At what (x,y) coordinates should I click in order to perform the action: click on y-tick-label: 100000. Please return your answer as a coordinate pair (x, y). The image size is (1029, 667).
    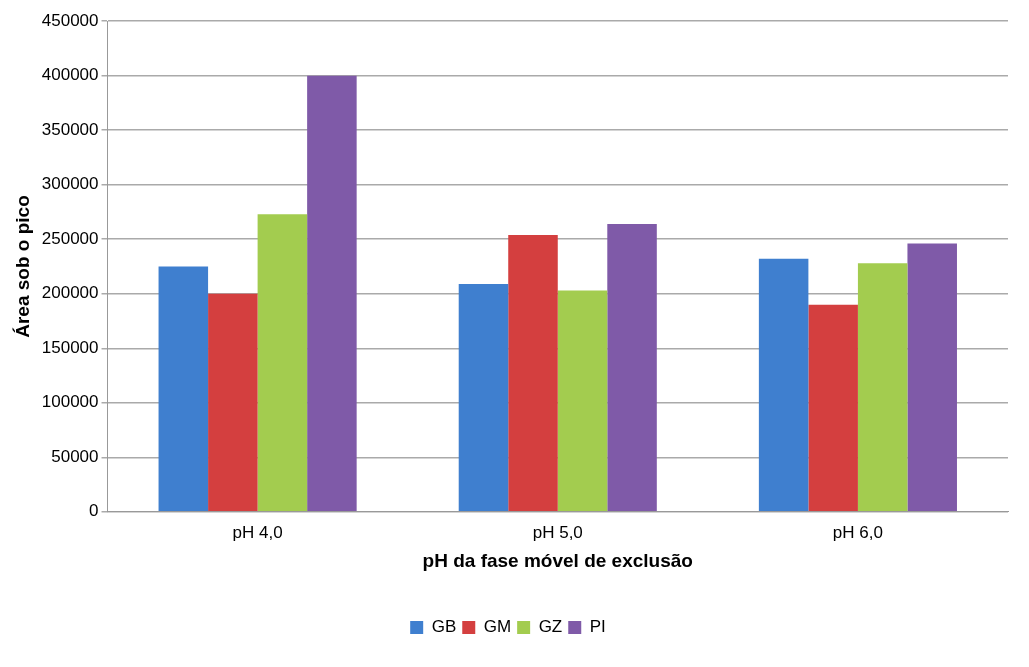
    Looking at the image, I should click on (70, 402).